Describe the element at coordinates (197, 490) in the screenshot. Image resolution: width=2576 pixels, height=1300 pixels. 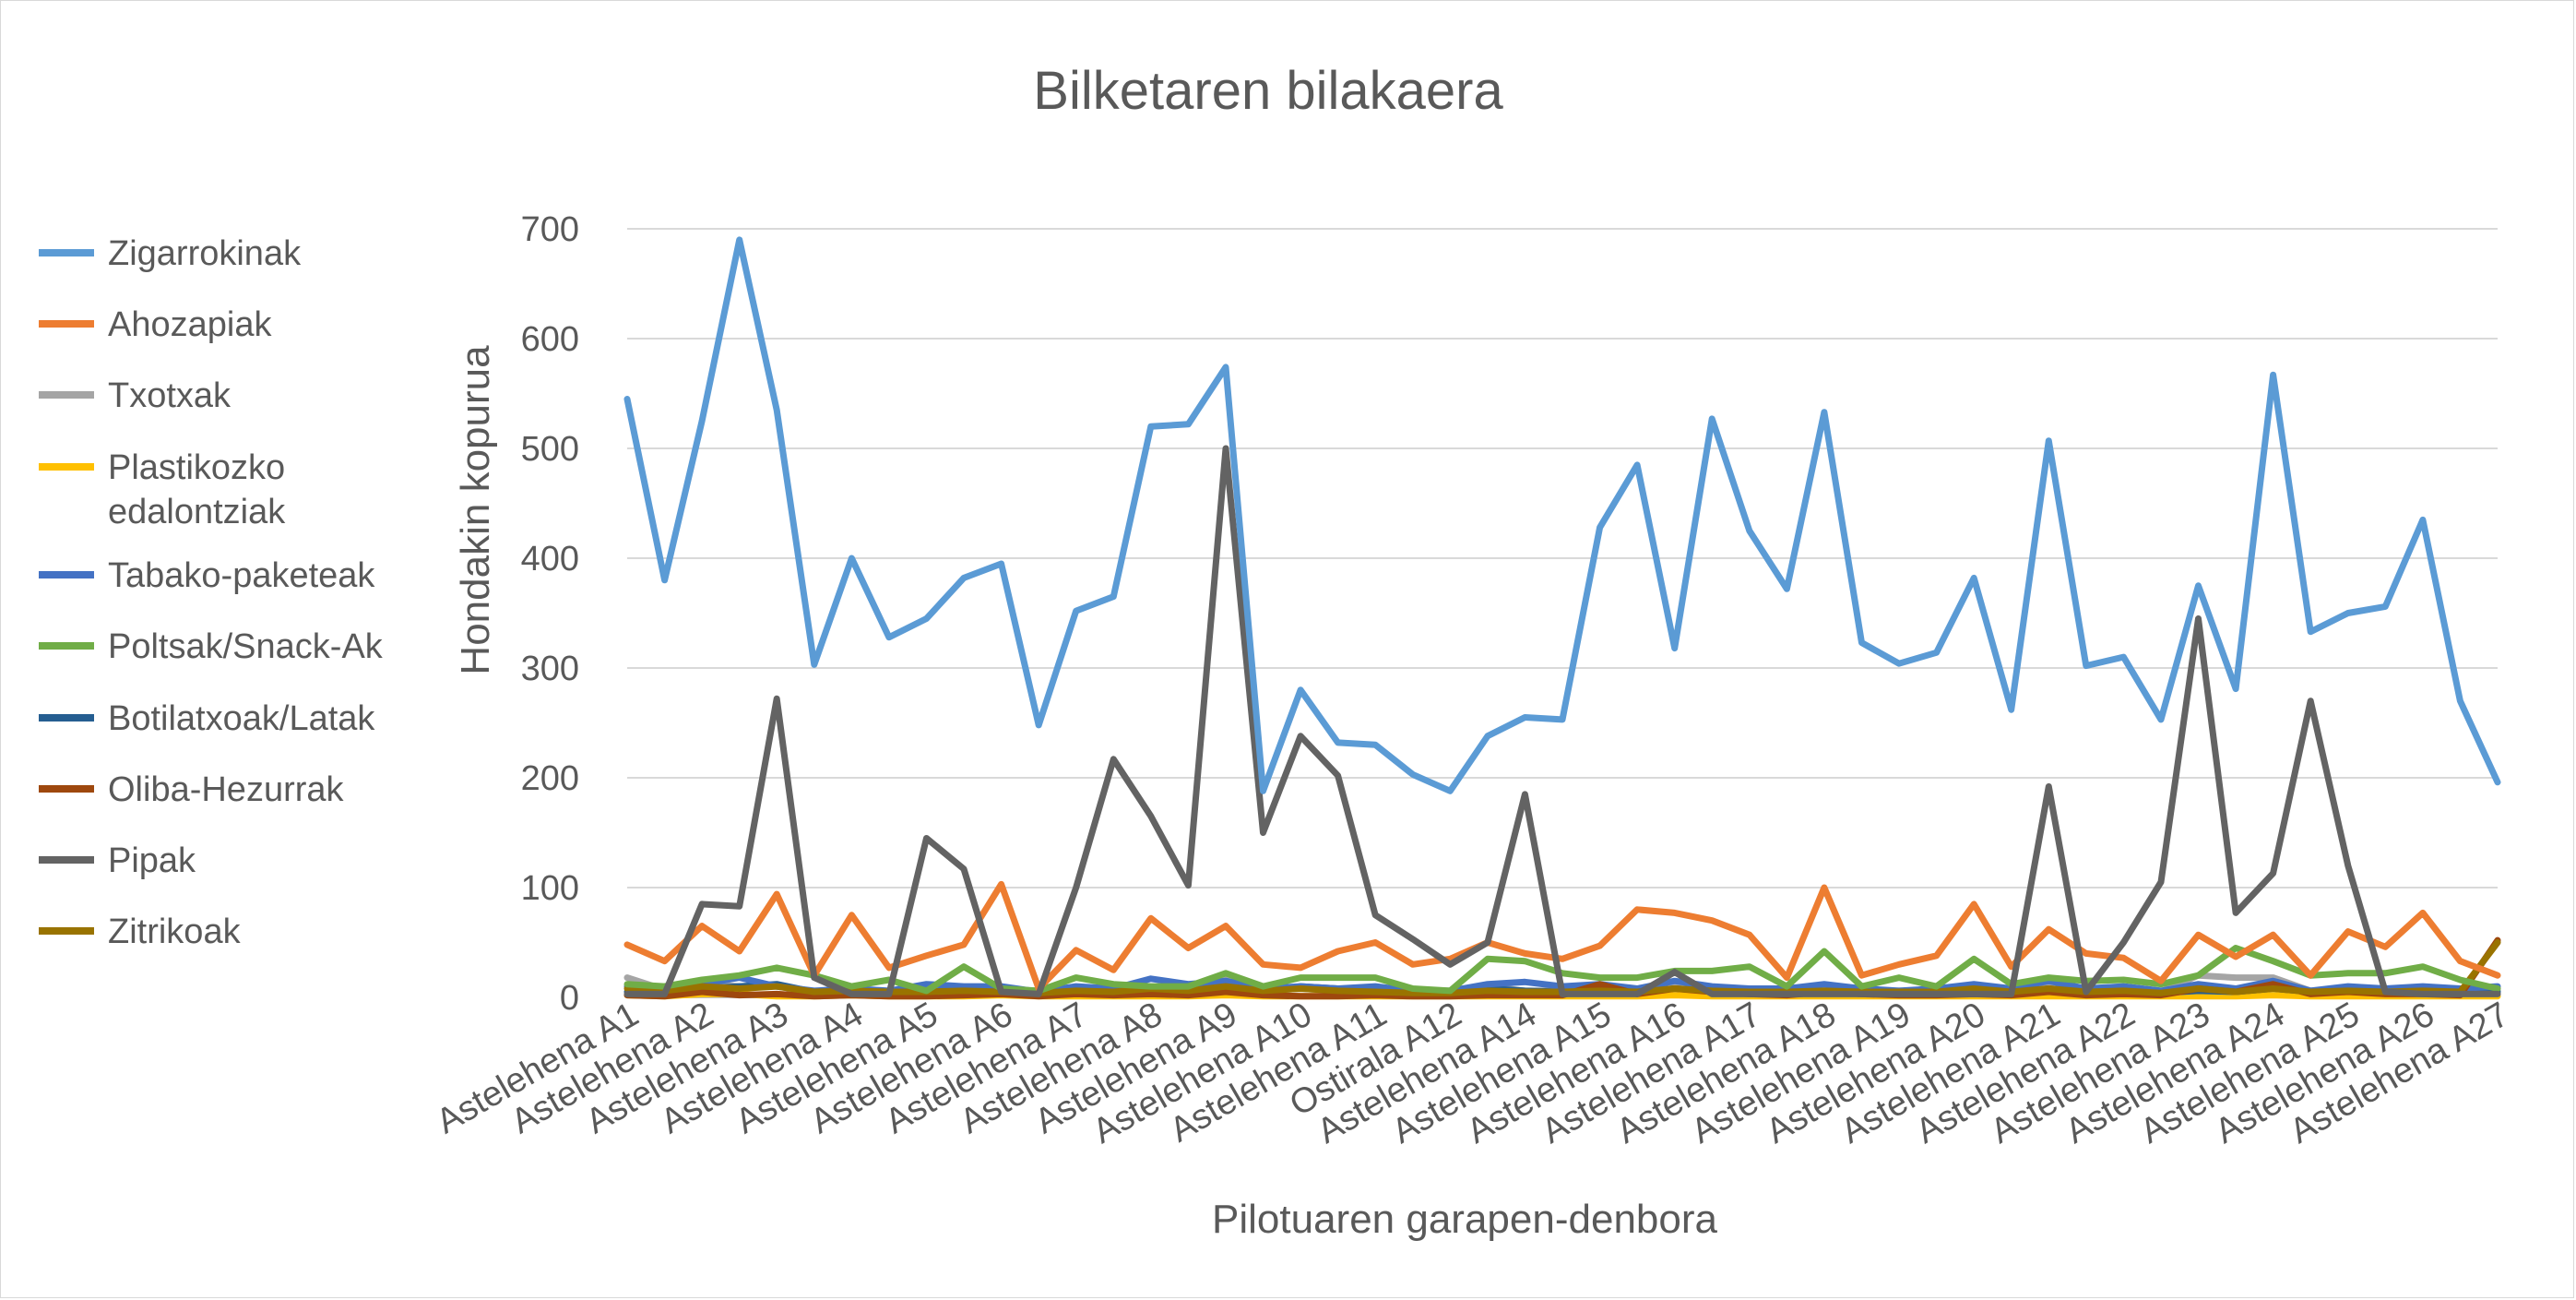
I see `legend-label: Plastikozko edalontziak` at that location.